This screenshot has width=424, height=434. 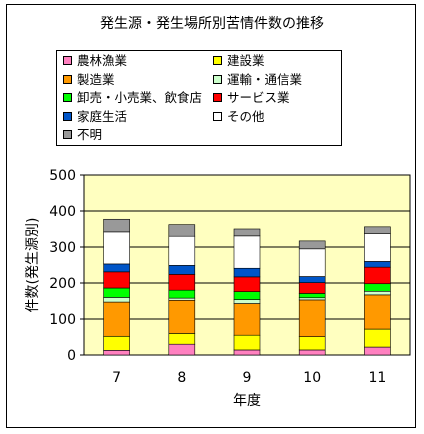 What do you see at coordinates (265, 79) in the screenshot?
I see `legend-label: 運輸・通信業` at bounding box center [265, 79].